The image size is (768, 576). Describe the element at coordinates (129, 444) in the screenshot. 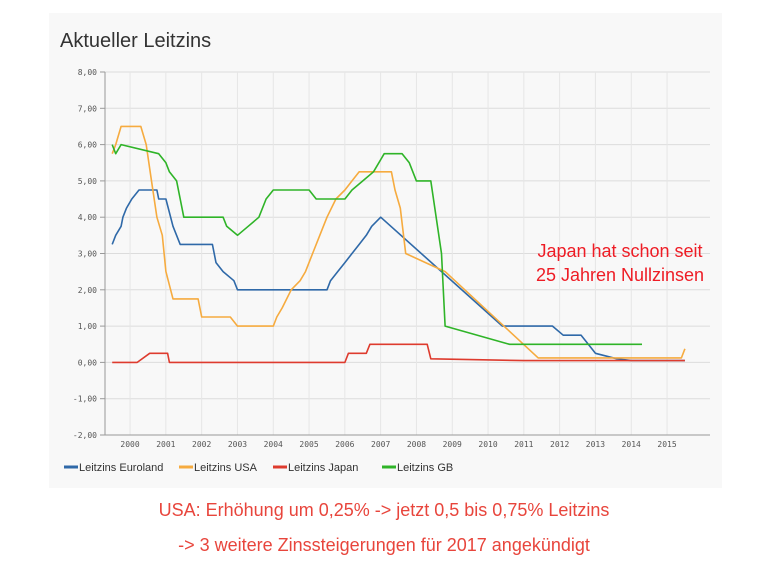

I see `x-tick-label: 2000` at that location.